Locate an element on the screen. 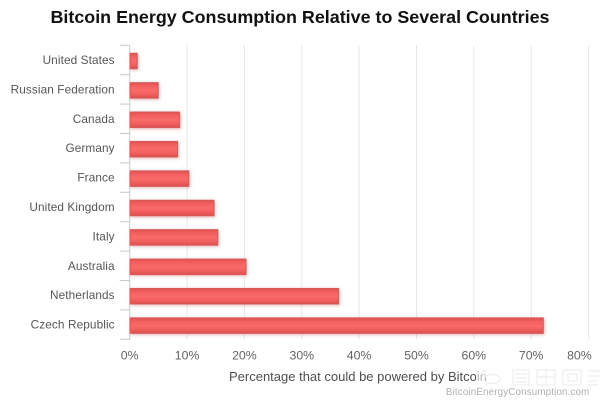 This screenshot has height=400, width=600. svg-text: 0% is located at coordinates (130, 355).